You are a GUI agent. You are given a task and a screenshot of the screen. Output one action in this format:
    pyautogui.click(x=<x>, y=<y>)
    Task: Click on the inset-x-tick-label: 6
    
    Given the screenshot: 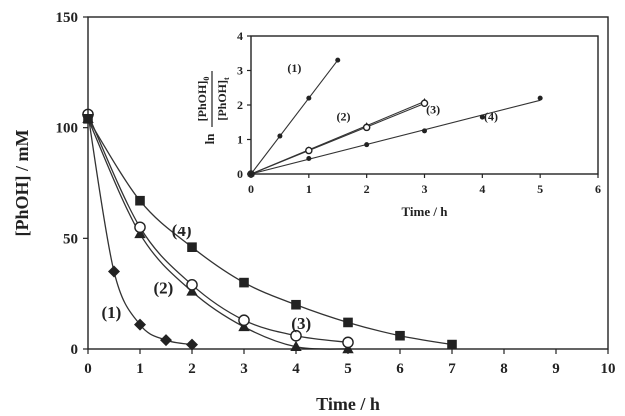 What is the action you would take?
    pyautogui.click(x=598, y=189)
    